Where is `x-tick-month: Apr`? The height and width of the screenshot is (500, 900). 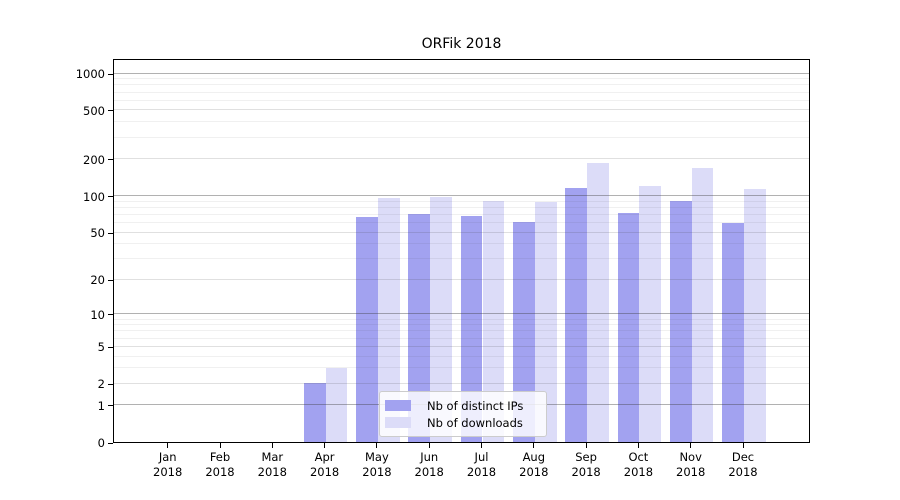 x-tick-month: Apr is located at coordinates (324, 457).